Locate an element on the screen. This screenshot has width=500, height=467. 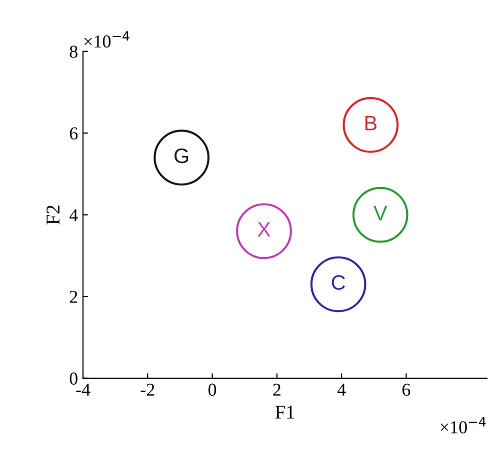
y-tick-label: 6 is located at coordinates (74, 133).